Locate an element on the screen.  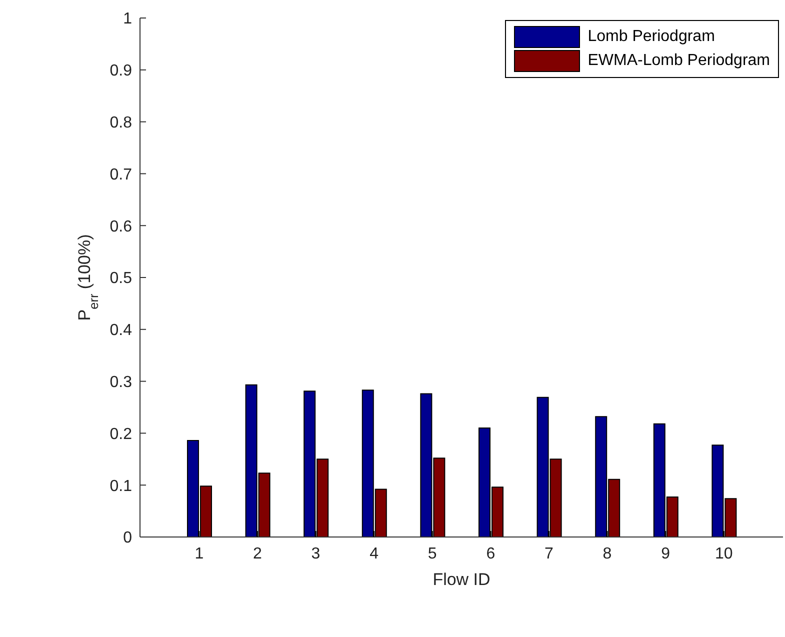
y-tick-label: 0.4 is located at coordinates (121, 331).